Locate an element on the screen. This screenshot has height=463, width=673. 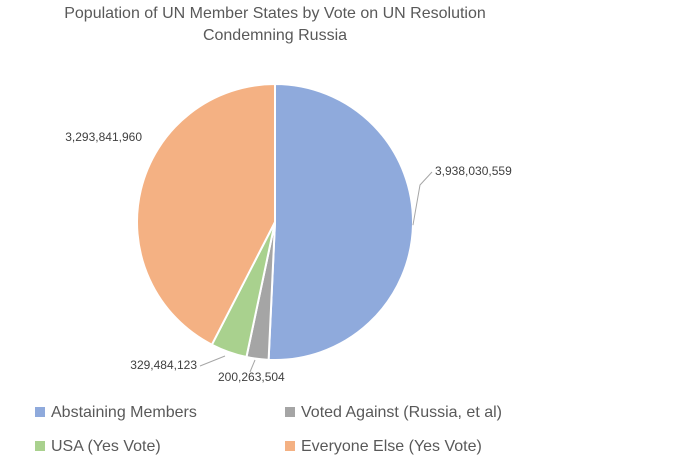
value-label: 3,293,841,960 is located at coordinates (103, 137).